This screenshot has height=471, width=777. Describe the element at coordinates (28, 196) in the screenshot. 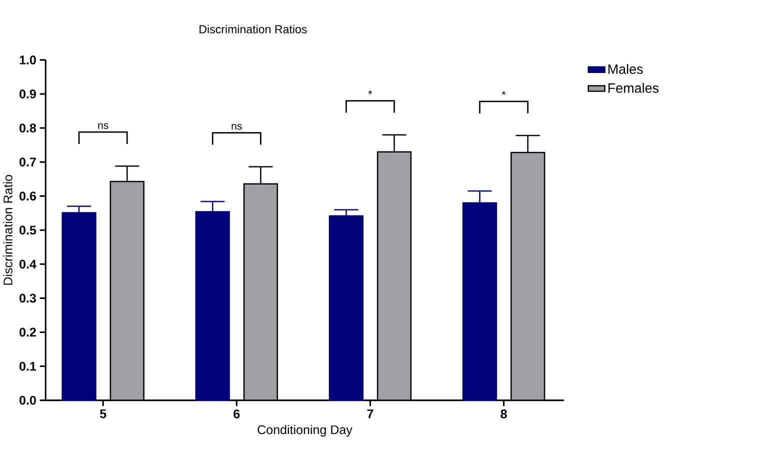

I see `y-tick-label: 0.6` at that location.